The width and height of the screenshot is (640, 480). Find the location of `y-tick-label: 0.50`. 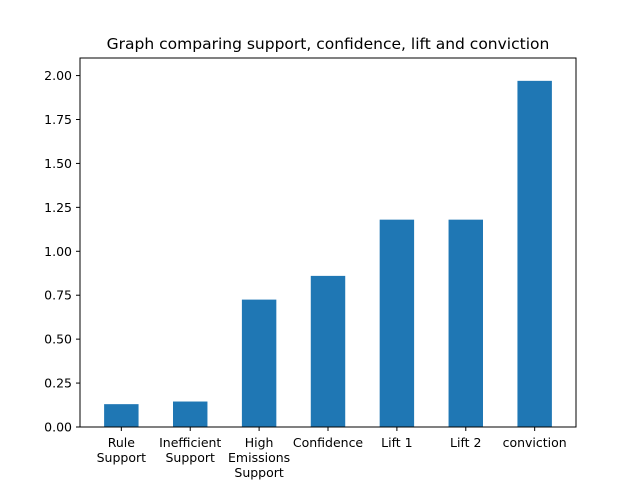

y-tick-label: 0.50 is located at coordinates (58, 339).